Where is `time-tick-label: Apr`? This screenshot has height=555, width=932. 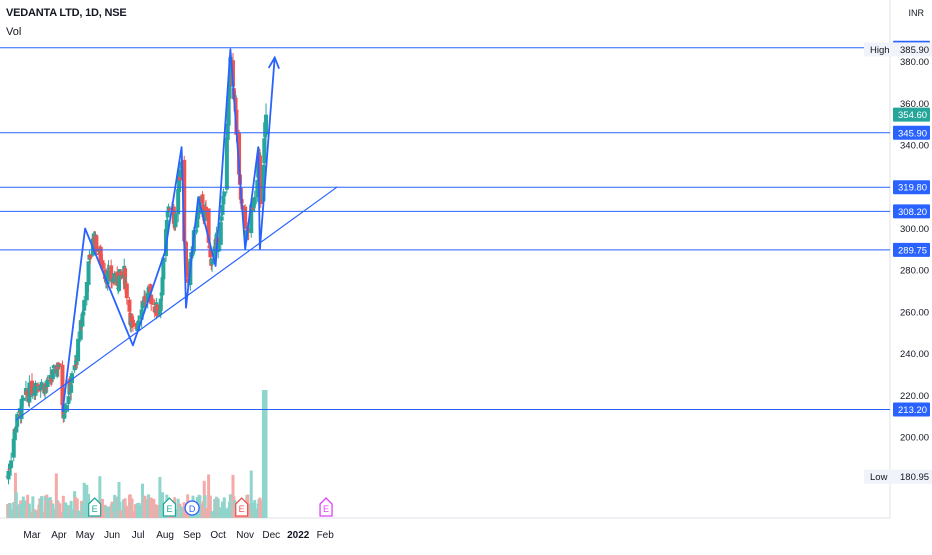
time-tick-label: Apr is located at coordinates (59, 535).